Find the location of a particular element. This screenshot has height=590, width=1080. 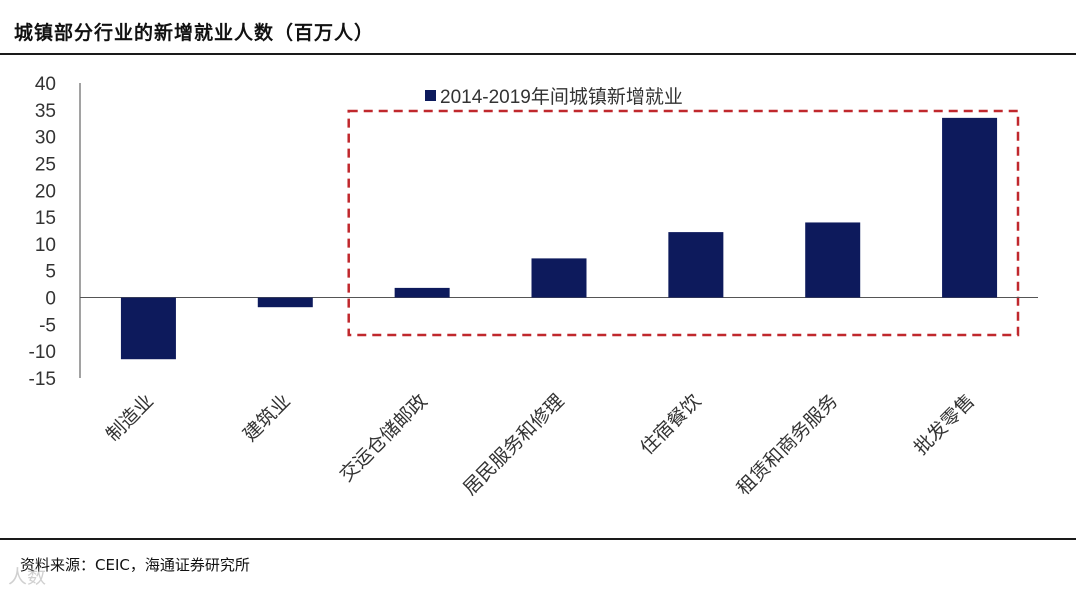

x-category-label: 租赁和商务服务 is located at coordinates (788, 445).